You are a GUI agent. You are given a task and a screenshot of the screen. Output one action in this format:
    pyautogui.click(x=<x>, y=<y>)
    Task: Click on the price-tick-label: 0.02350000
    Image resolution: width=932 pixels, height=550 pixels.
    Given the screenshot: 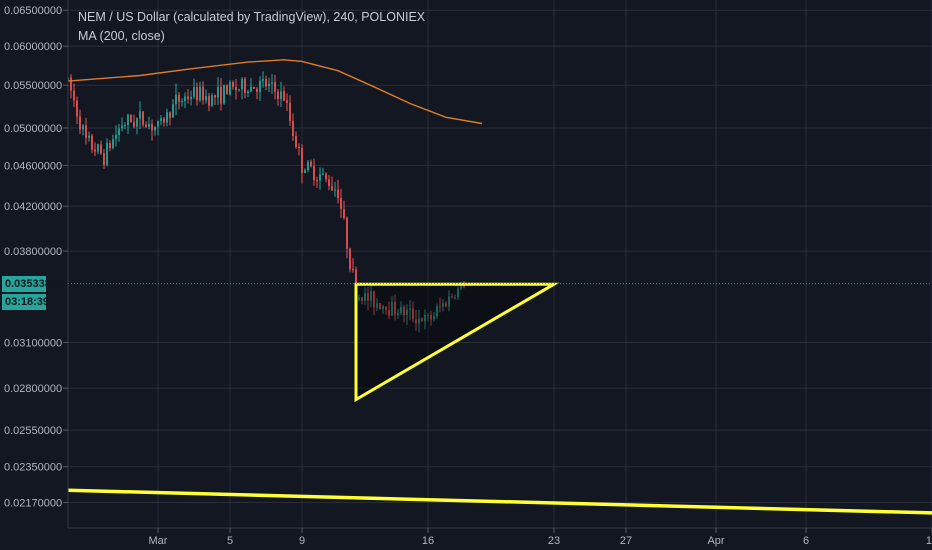 What is the action you would take?
    pyautogui.click(x=33, y=468)
    